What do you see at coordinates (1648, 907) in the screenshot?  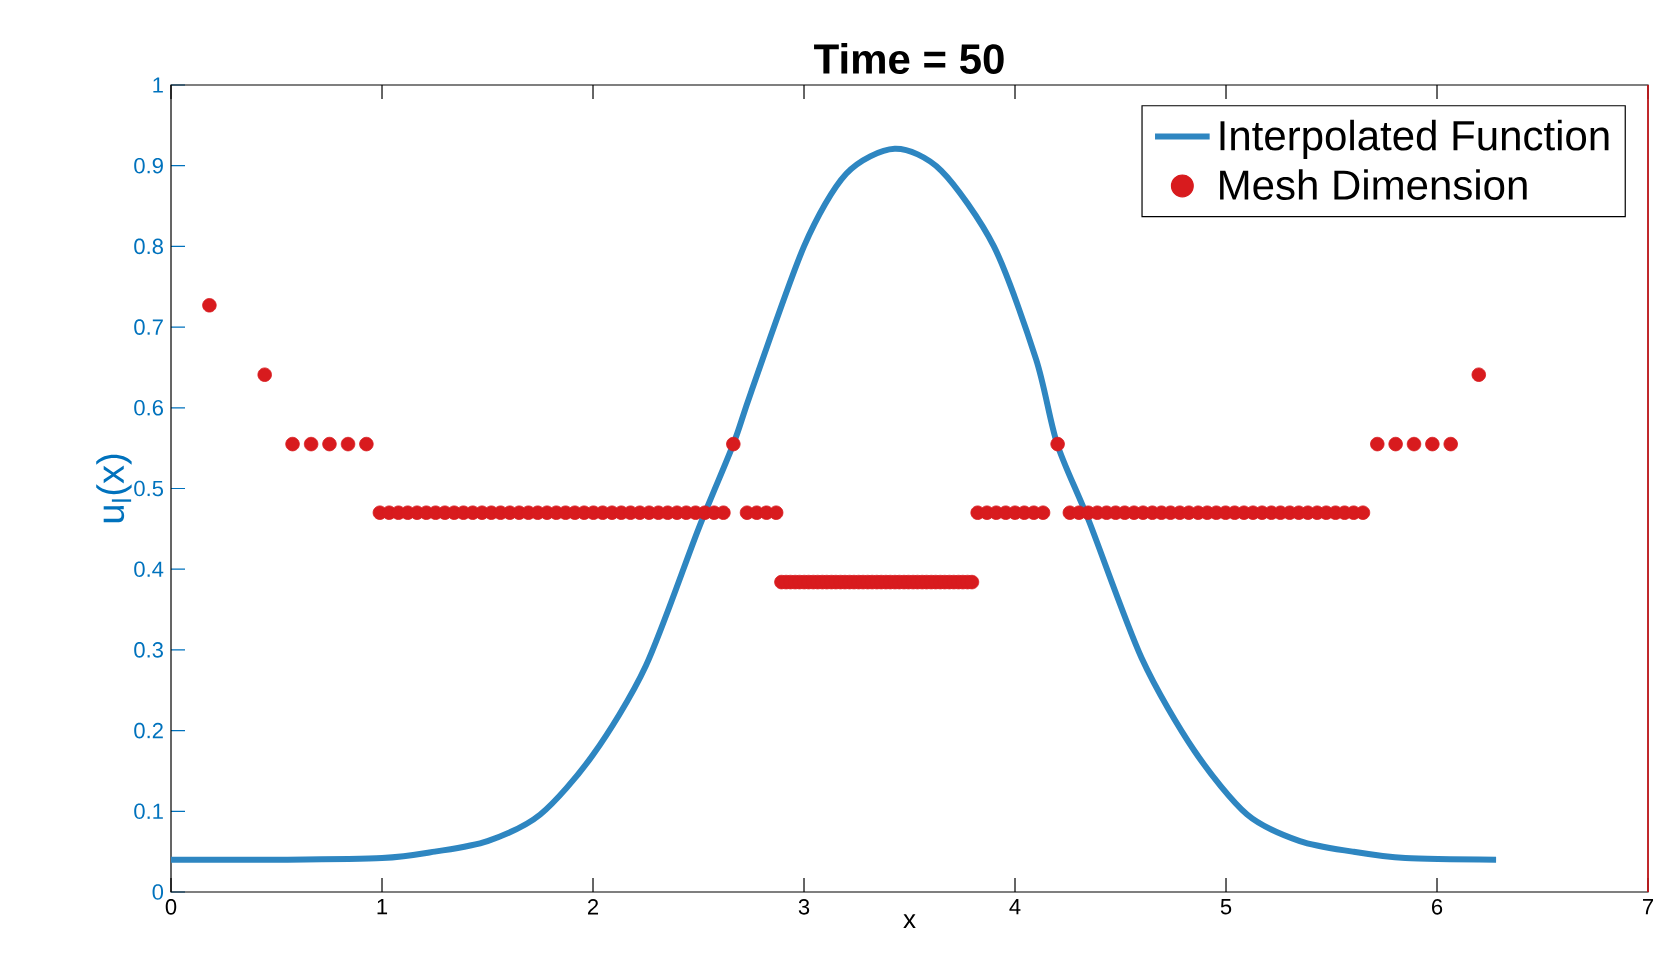 I see `x-tick-label: 7` at bounding box center [1648, 907].